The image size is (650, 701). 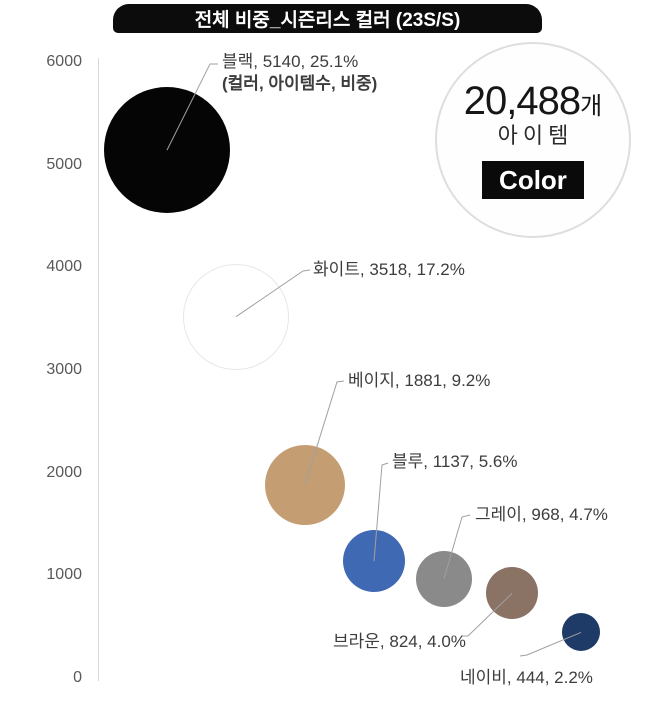 I want to click on bubble-blue, so click(x=374, y=561).